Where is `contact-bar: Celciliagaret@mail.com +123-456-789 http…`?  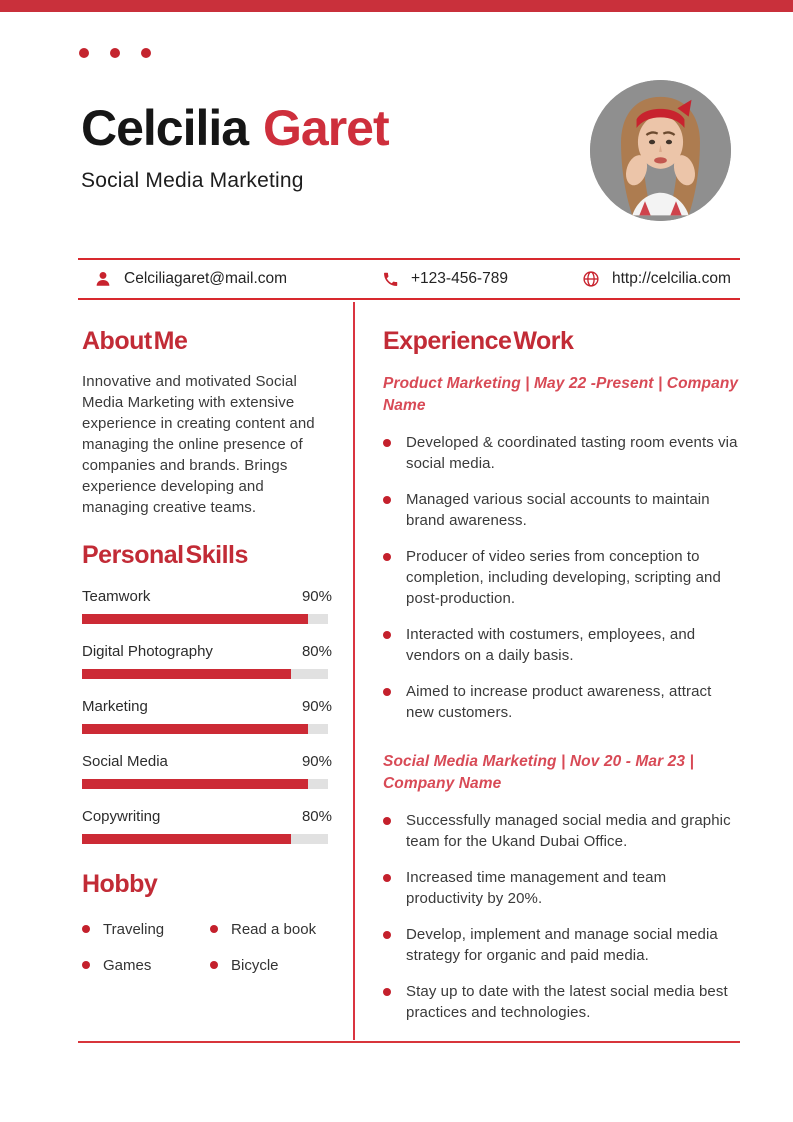
contact-bar: Celciliagaret@mail.com +123-456-789 http… is located at coordinates (409, 279).